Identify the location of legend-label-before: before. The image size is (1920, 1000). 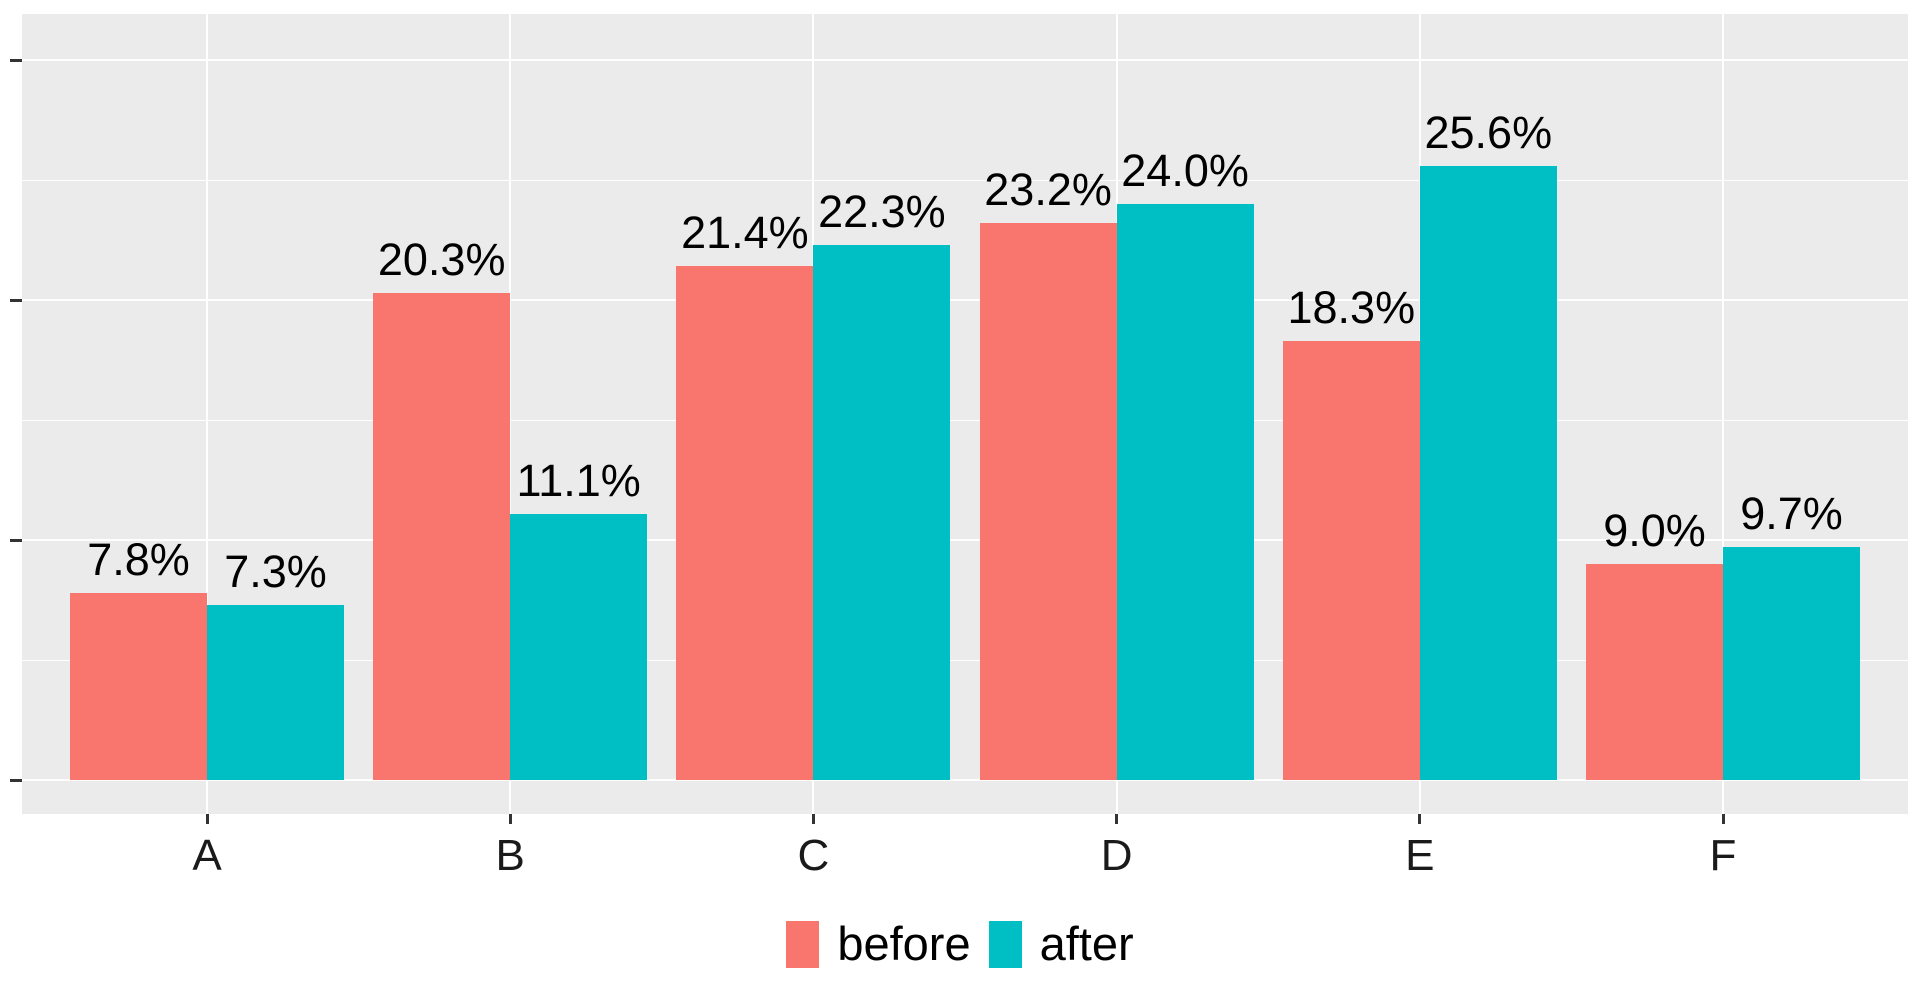
(904, 943).